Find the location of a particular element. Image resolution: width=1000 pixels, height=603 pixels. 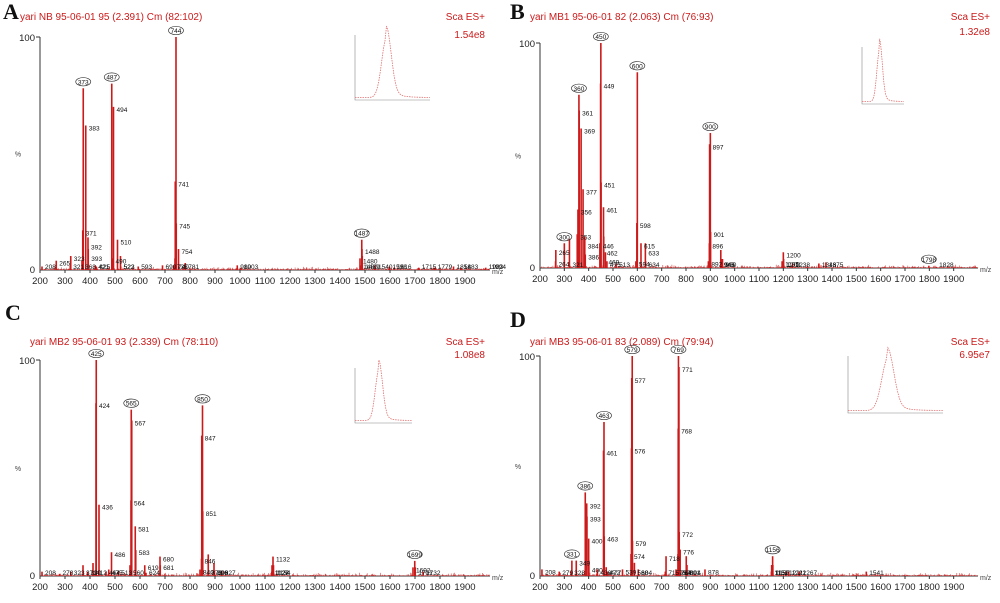

peak-label: 1222 is located at coordinates (799, 573).